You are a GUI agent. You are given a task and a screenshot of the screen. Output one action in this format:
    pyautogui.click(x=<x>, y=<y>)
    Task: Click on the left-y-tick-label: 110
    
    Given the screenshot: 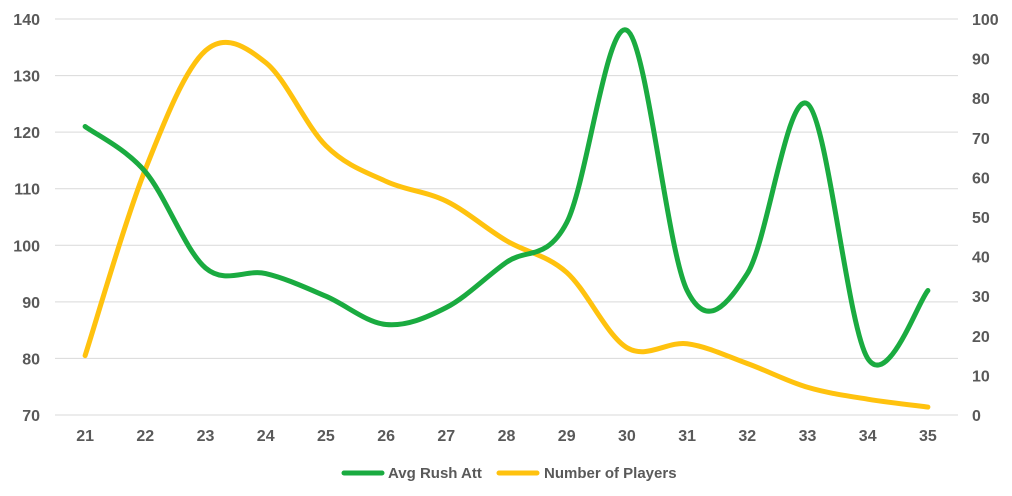 What is the action you would take?
    pyautogui.click(x=27, y=190)
    